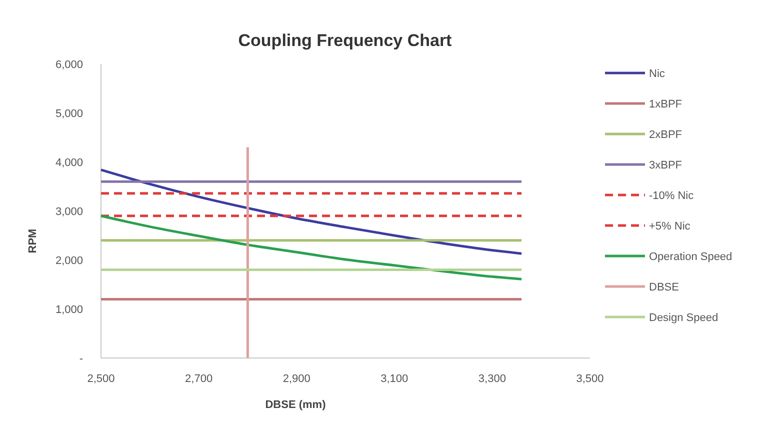 This screenshot has width=768, height=430. What do you see at coordinates (394, 379) in the screenshot?
I see `x-tick-label: 3,100` at bounding box center [394, 379].